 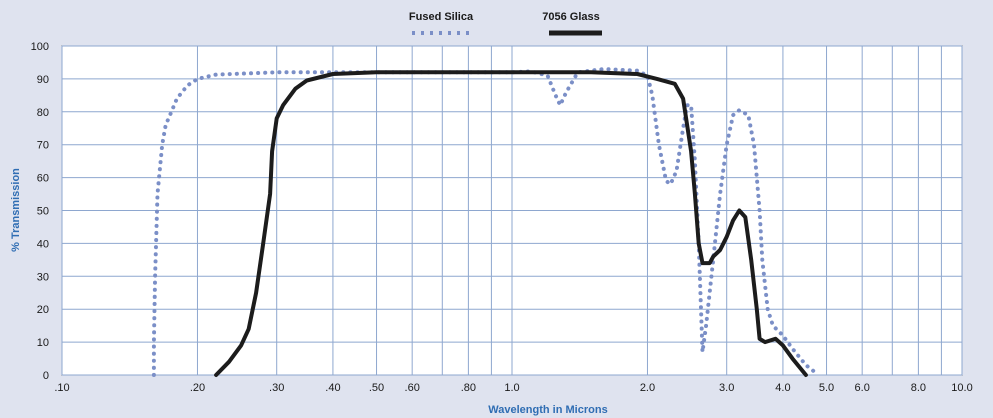 What do you see at coordinates (376, 388) in the screenshot?
I see `x-tick-label: .50` at bounding box center [376, 388].